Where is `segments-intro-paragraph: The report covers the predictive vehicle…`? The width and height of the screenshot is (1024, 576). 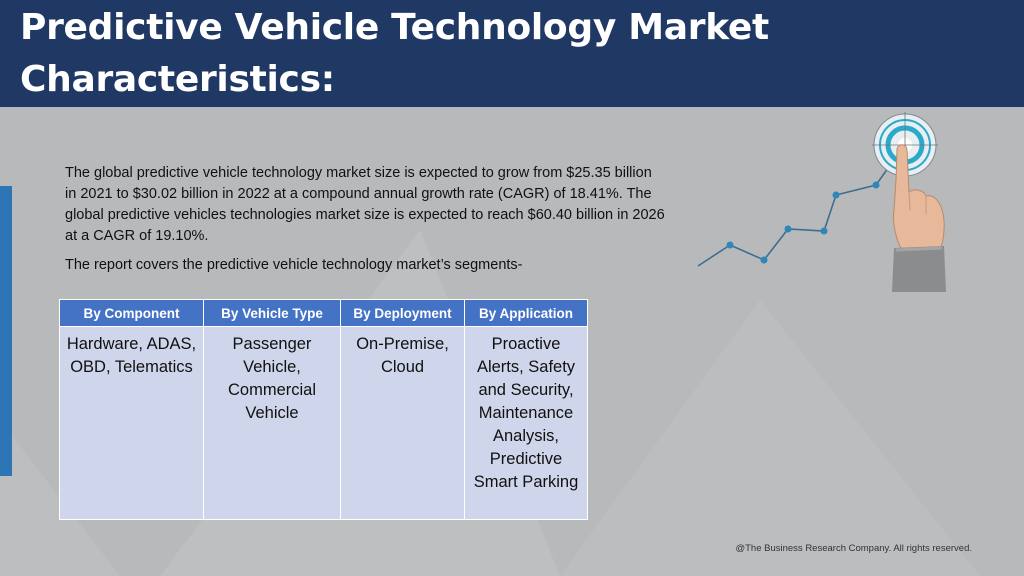 segments-intro-paragraph: The report covers the predictive vehicle… is located at coordinates (294, 265).